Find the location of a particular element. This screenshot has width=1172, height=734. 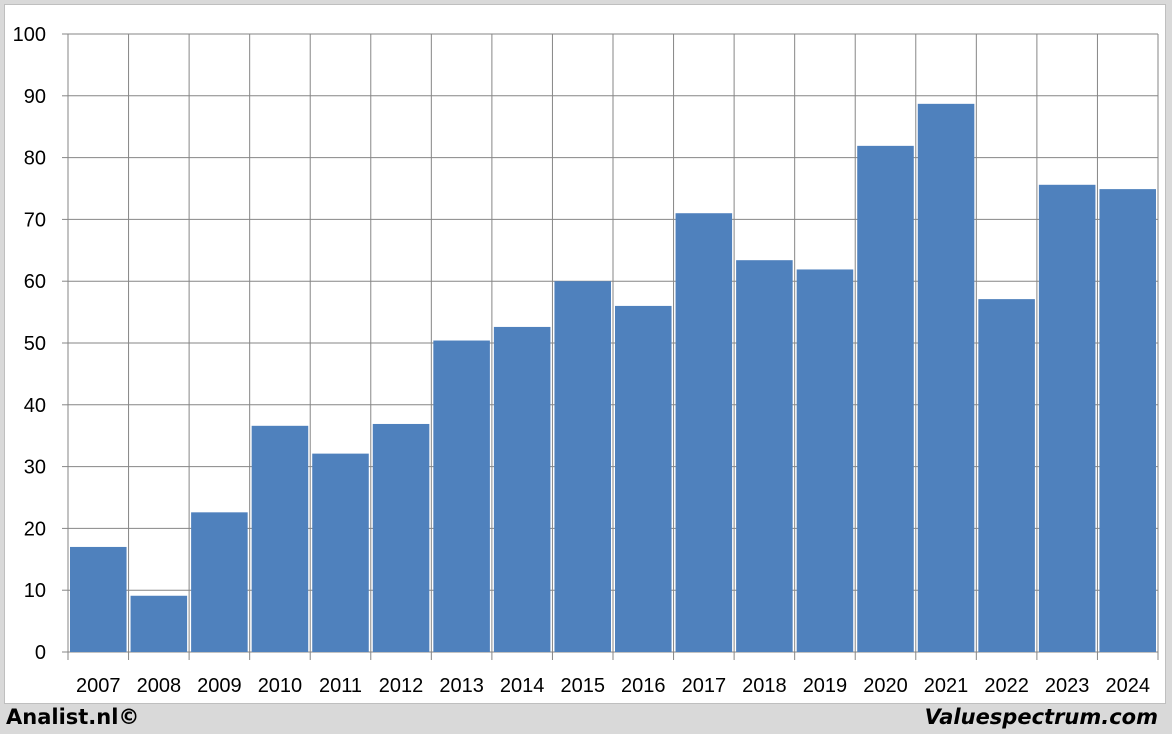

y-tick-label: 70 is located at coordinates (35, 220).